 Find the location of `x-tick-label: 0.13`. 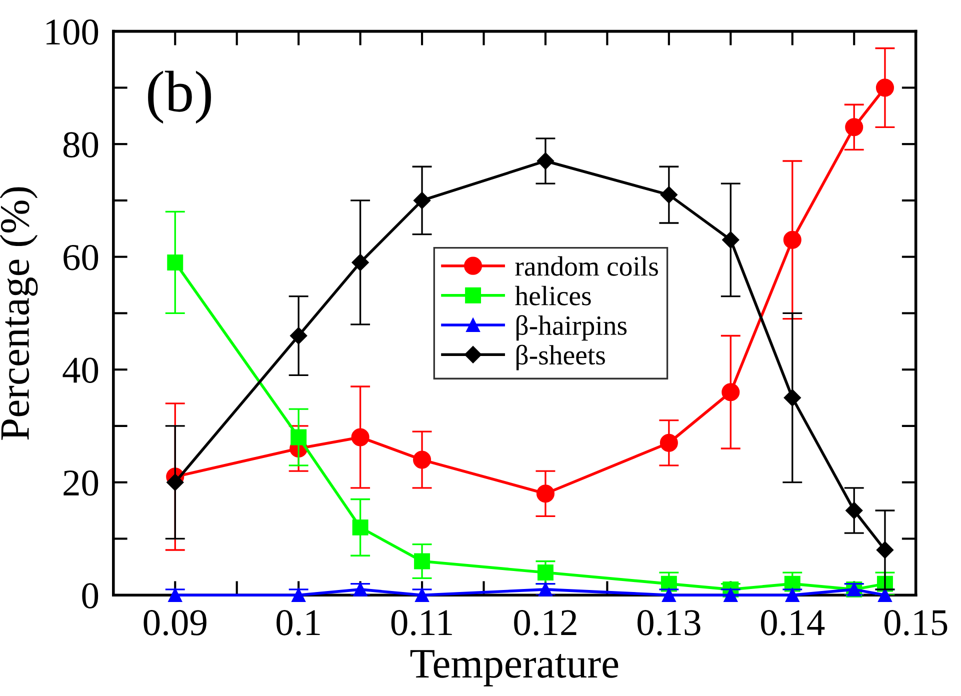

x-tick-label: 0.13 is located at coordinates (669, 623).